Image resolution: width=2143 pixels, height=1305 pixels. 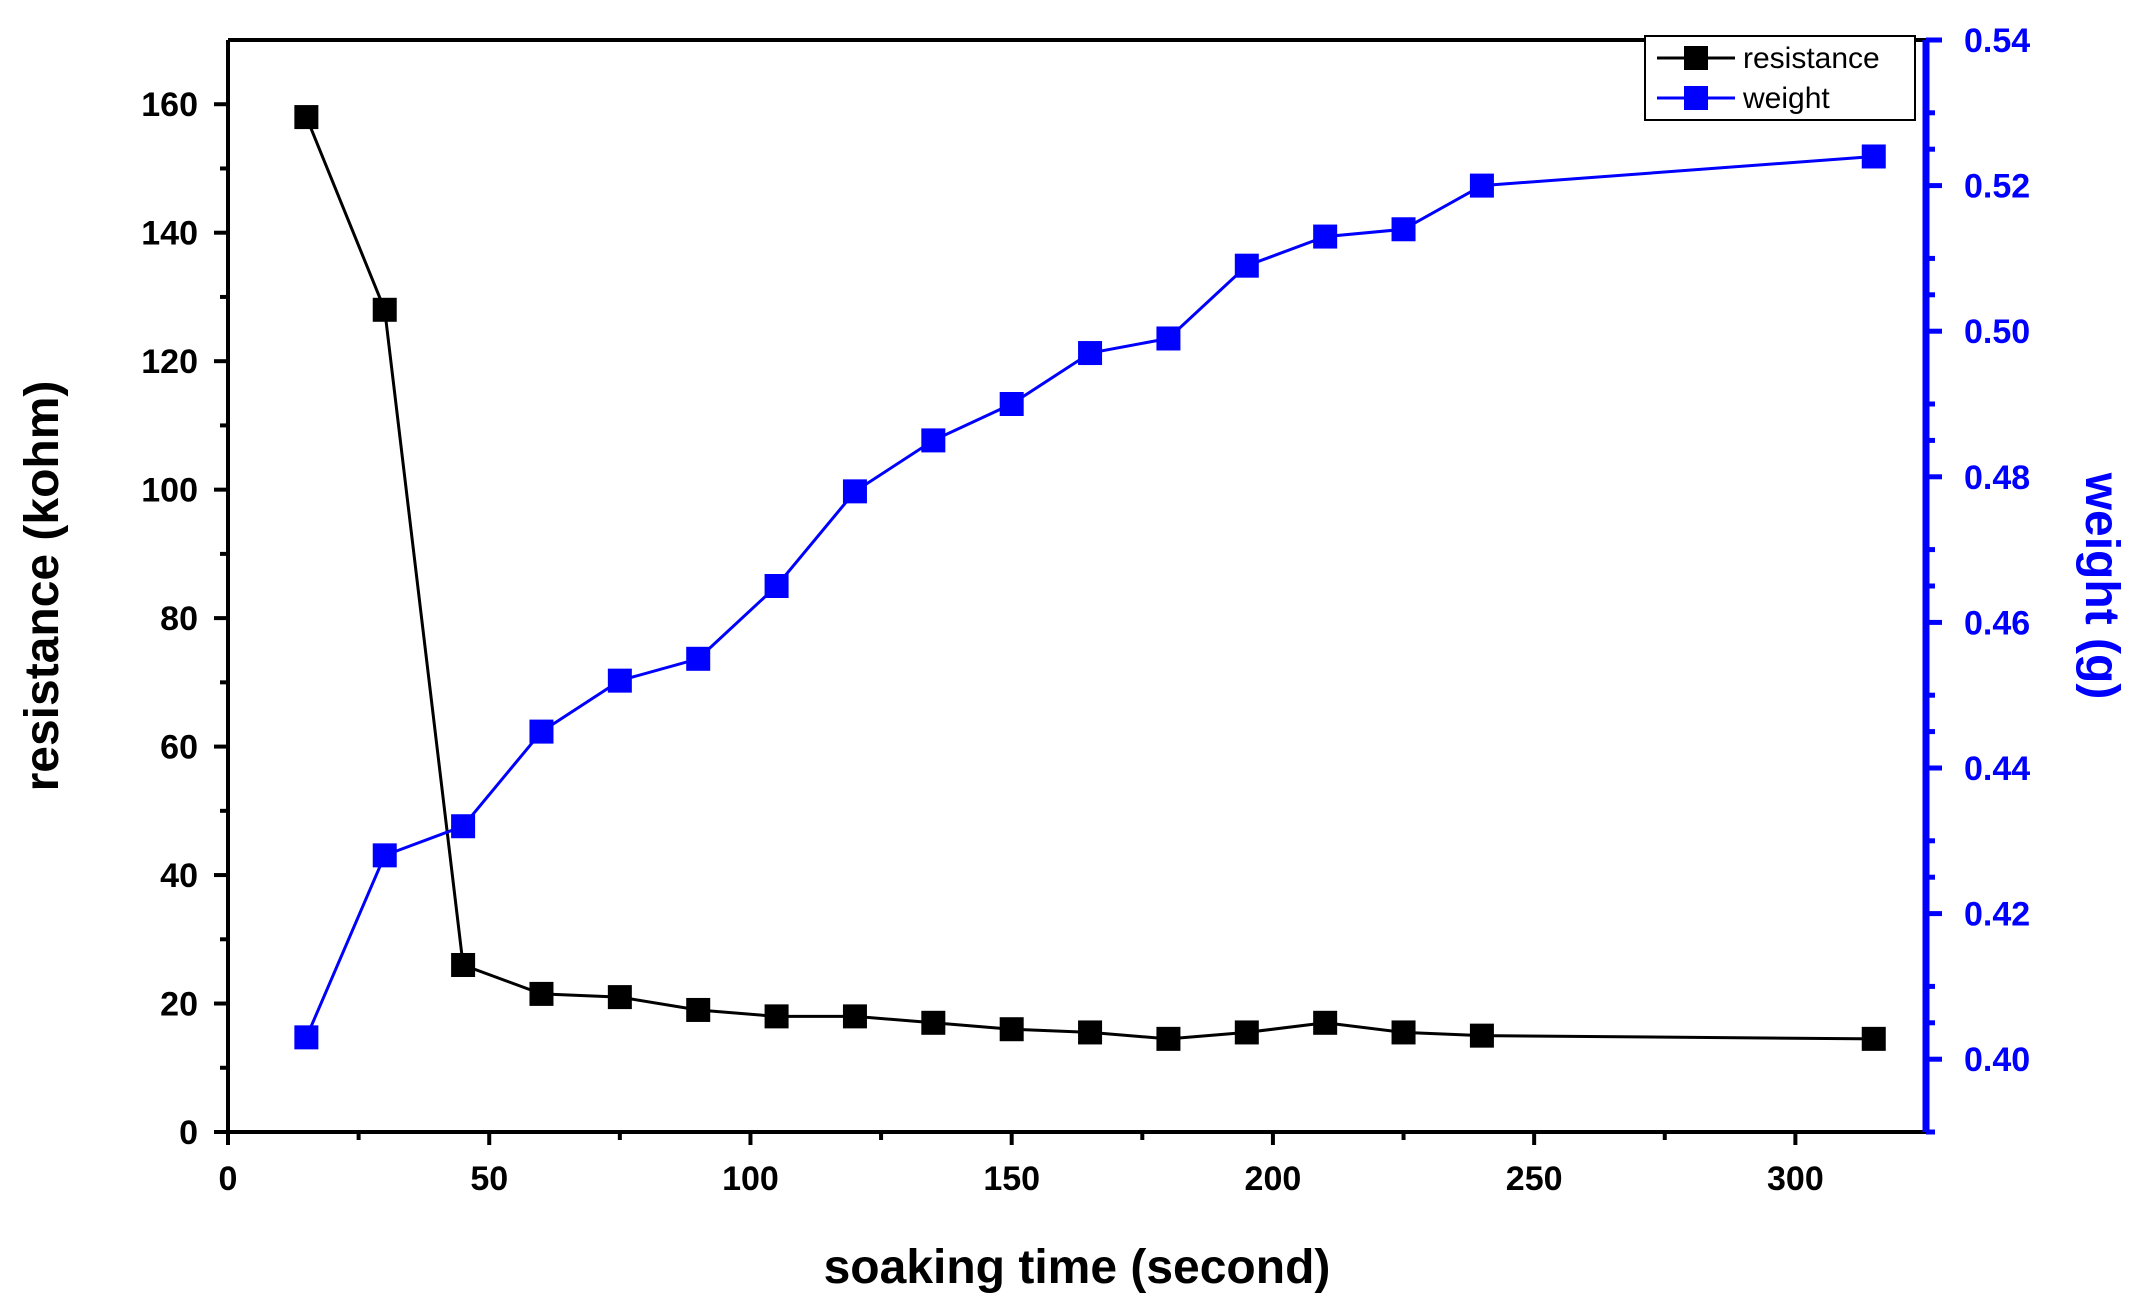 I want to click on x-tick-label: 150, so click(x=1011, y=1179).